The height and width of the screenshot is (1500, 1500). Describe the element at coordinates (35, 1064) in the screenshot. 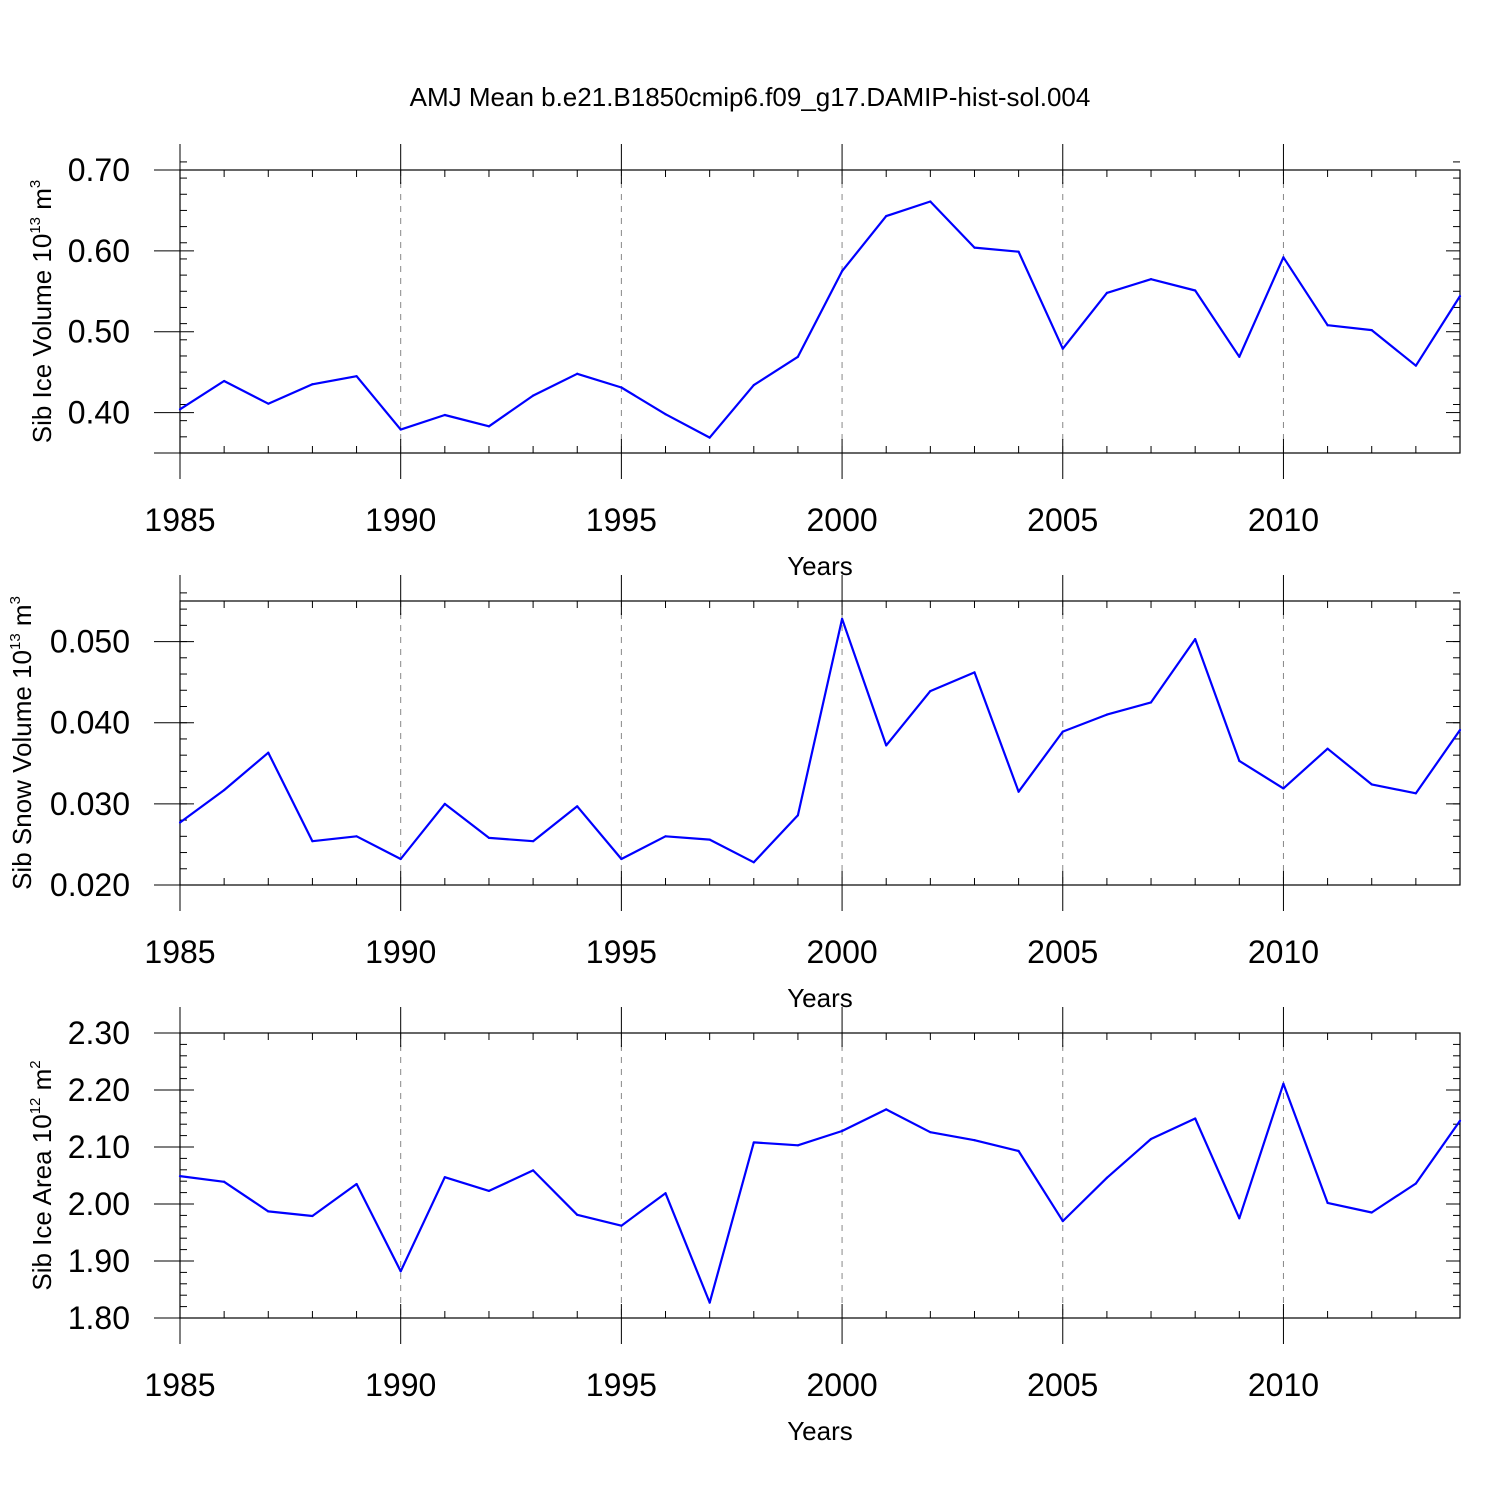

I see `y-axis-title-unit-exponent: 2` at that location.